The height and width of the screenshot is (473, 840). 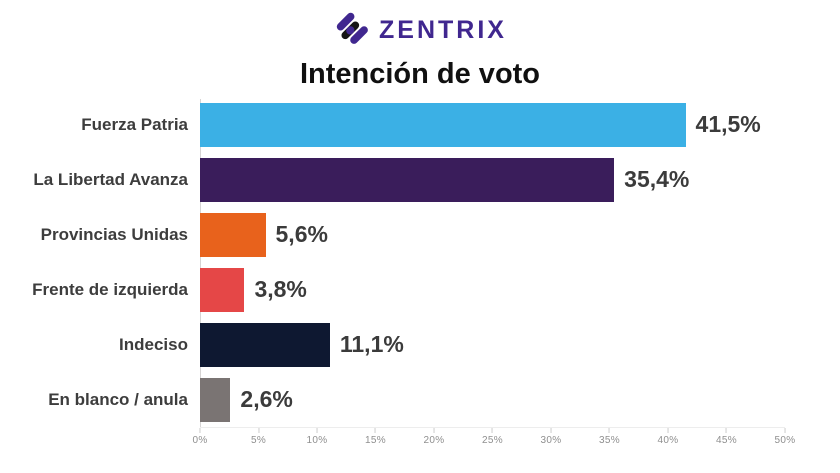 What do you see at coordinates (266, 399) in the screenshot?
I see `bar-value-label: 2,6%` at bounding box center [266, 399].